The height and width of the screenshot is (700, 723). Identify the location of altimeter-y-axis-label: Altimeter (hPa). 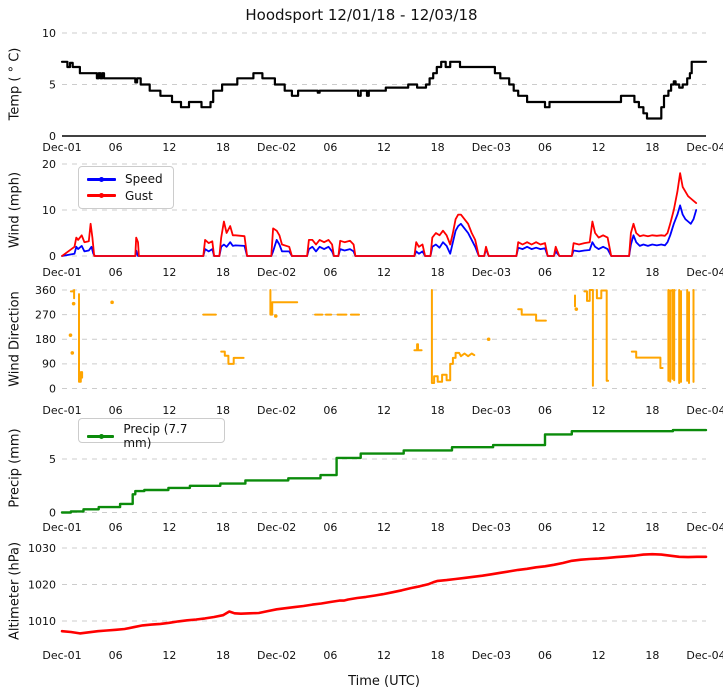
(15, 591).